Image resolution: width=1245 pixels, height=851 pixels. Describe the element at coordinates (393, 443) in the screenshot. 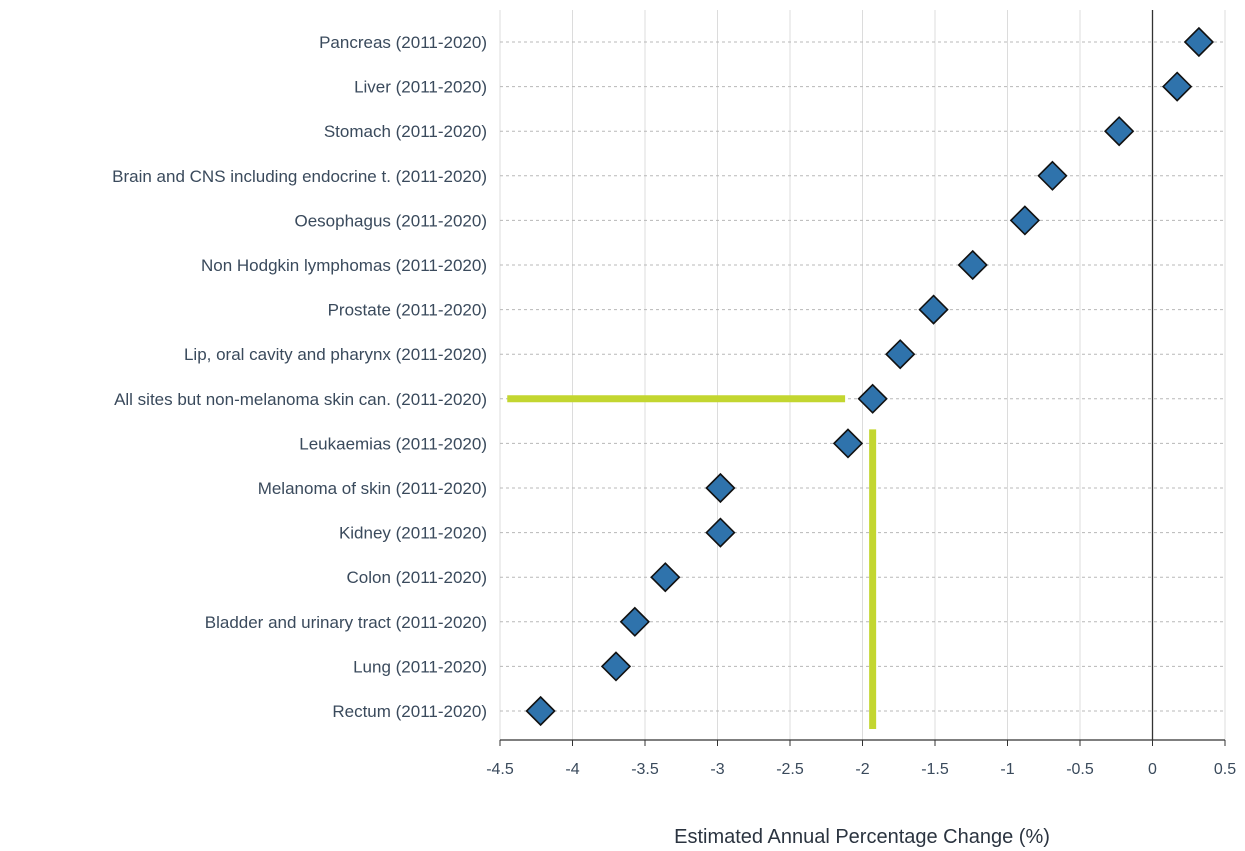

I see `category-label: Leukaemias (2011-2020)` at that location.